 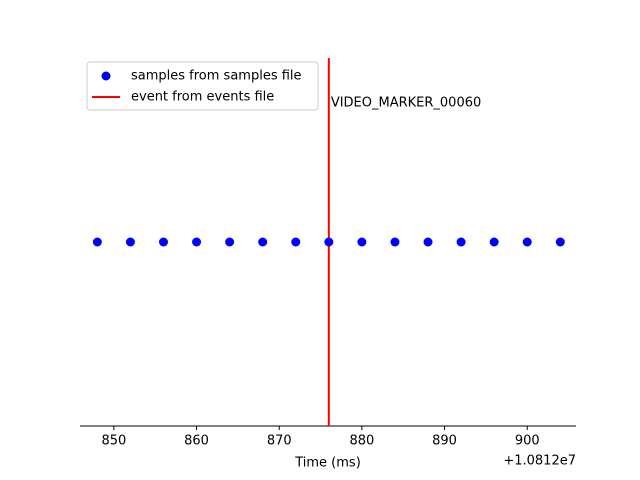 What do you see at coordinates (216, 76) in the screenshot?
I see `legend-label: samples from samples file` at bounding box center [216, 76].